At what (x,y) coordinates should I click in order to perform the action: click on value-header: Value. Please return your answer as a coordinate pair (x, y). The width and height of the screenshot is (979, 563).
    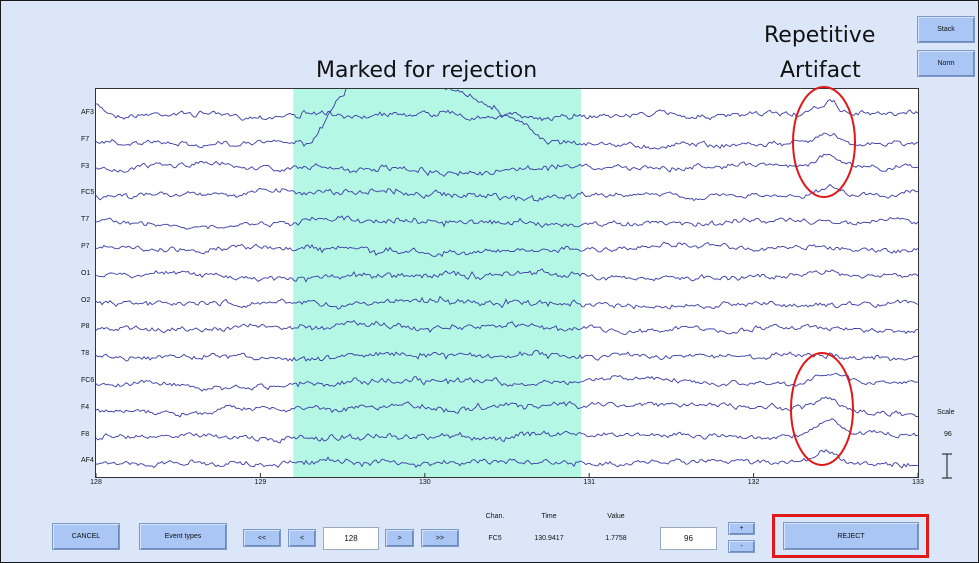
    Looking at the image, I should click on (616, 516).